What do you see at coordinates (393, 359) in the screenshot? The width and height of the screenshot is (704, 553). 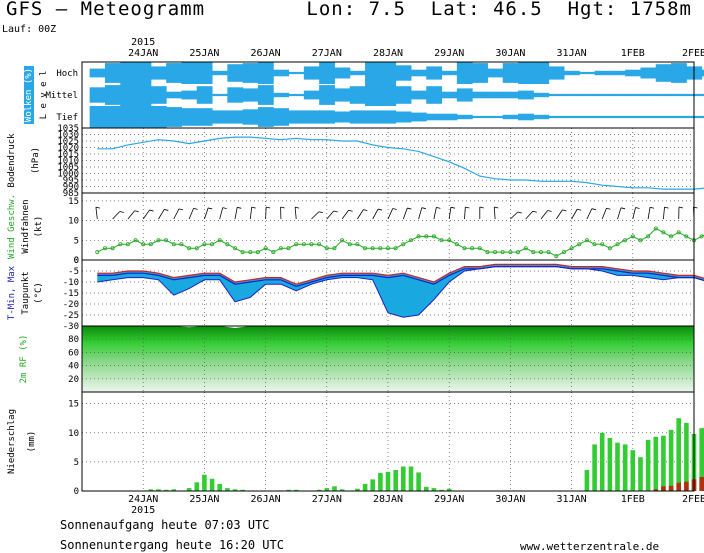 I see `rh-area` at bounding box center [393, 359].